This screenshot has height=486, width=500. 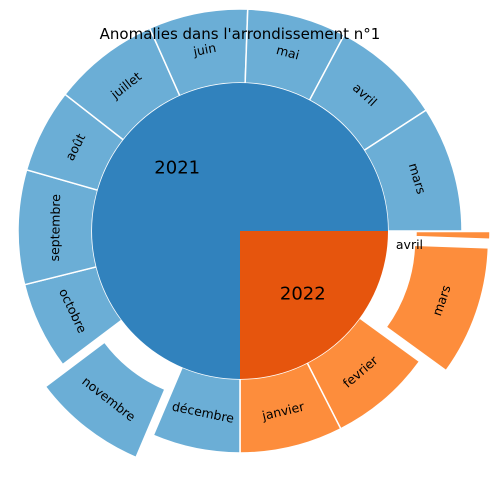 I want to click on month-label-avril-2022: avril, so click(x=409, y=244).